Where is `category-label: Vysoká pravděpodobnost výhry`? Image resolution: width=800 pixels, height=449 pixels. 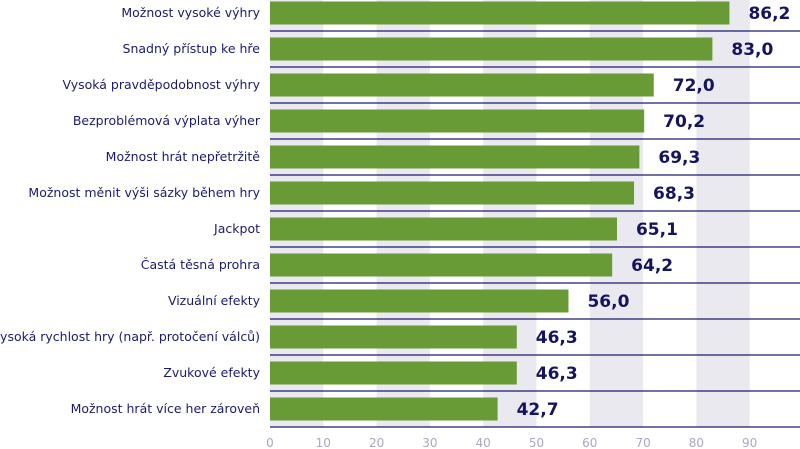
category-label: Vysoká pravděpodobnost výhry is located at coordinates (162, 84).